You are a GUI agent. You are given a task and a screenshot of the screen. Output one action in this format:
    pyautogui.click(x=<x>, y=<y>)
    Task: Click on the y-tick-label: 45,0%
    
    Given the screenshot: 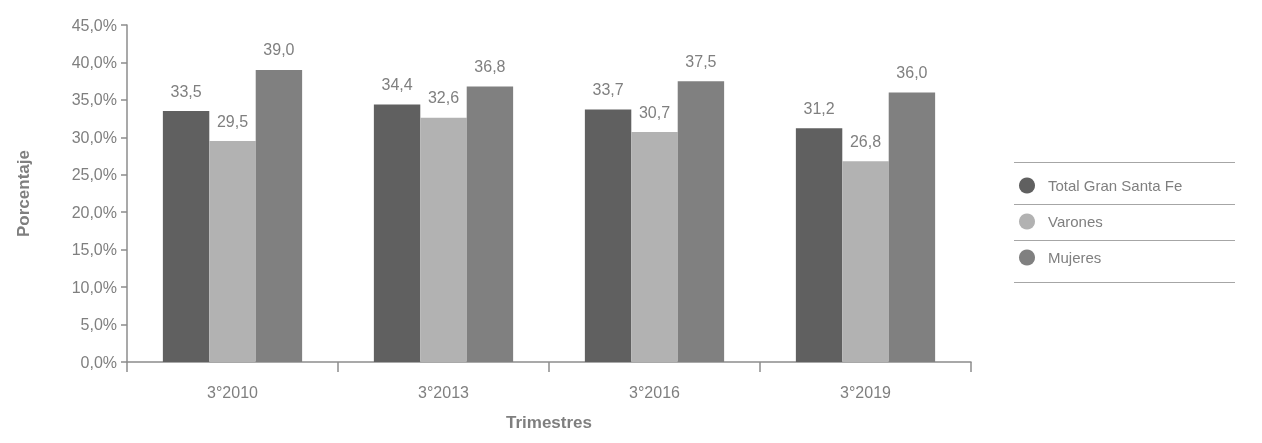 What is the action you would take?
    pyautogui.click(x=94, y=25)
    